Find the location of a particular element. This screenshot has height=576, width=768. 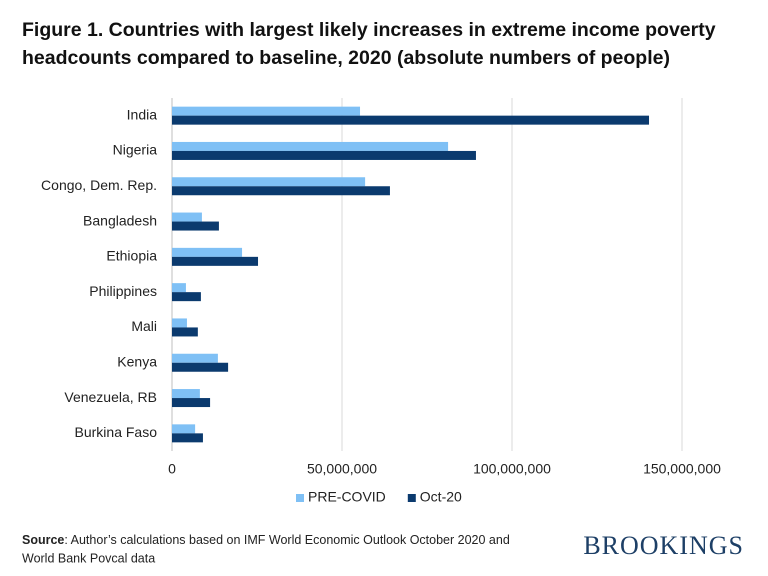

y-tick-label: Philippines is located at coordinates (123, 291).